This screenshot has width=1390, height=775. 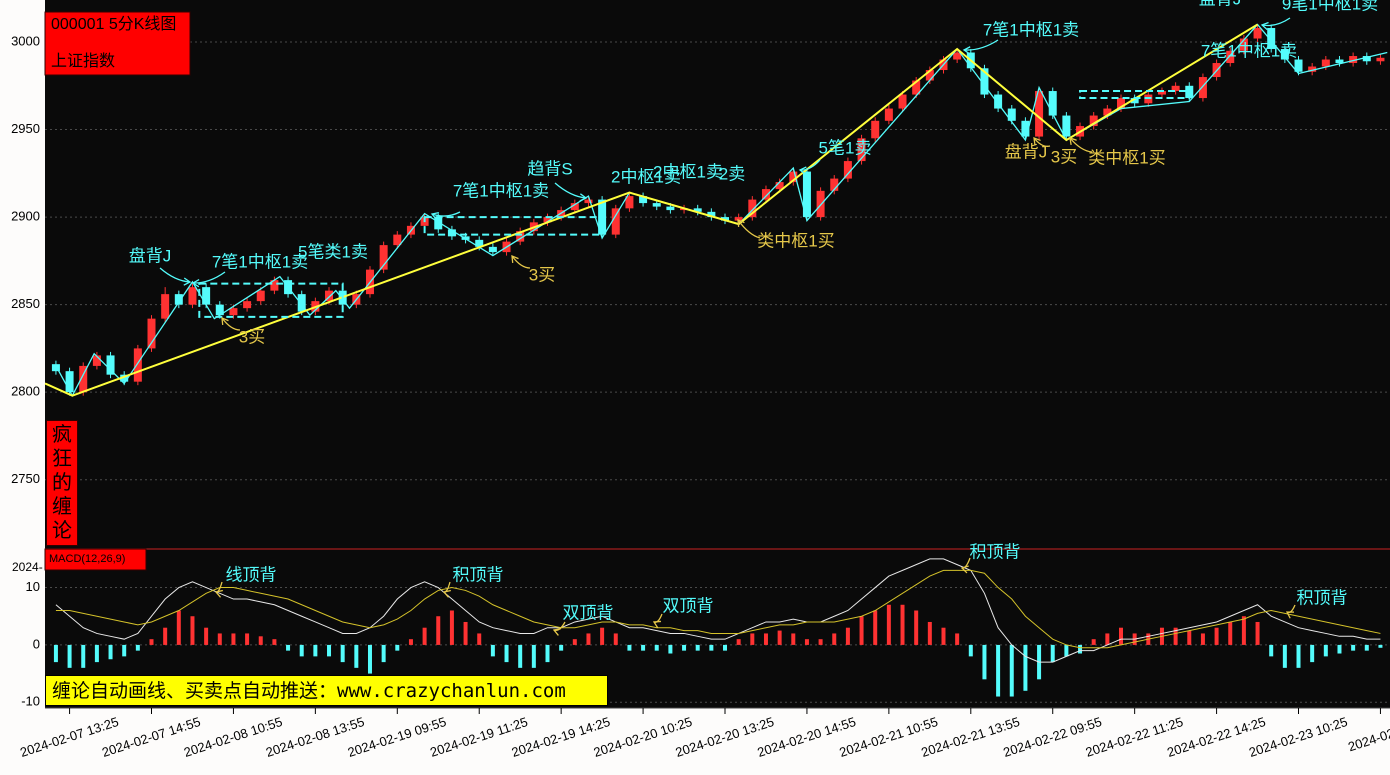 What do you see at coordinates (30, 701) in the screenshot?
I see `y-tick-label: -10` at bounding box center [30, 701].